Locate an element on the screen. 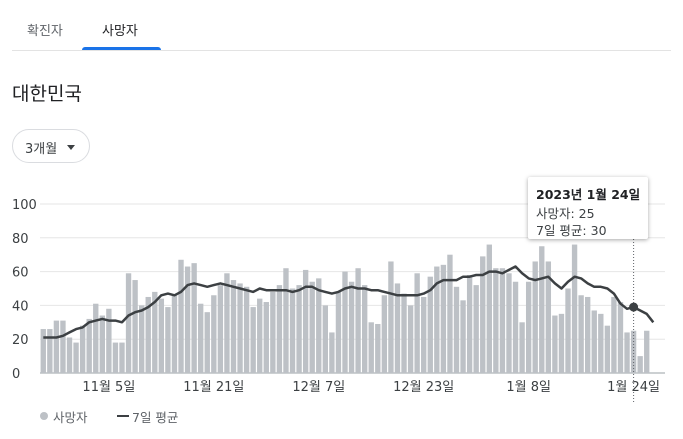 This screenshot has height=439, width=683. region-title: 대한민국 is located at coordinates (47, 94).